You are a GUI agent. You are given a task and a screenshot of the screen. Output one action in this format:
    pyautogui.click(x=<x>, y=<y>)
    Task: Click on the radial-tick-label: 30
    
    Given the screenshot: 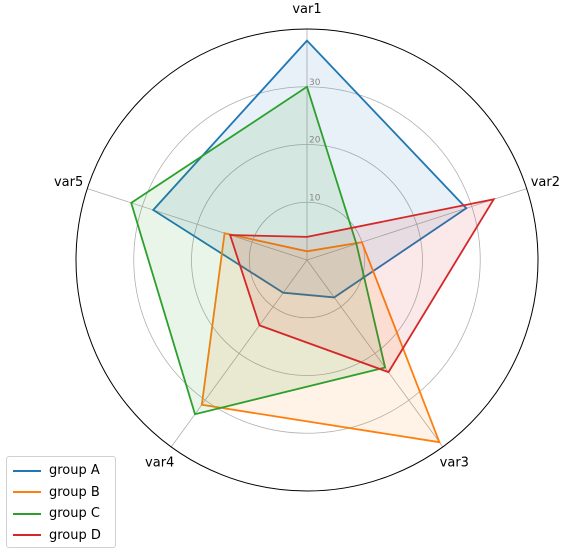 What is the action you would take?
    pyautogui.click(x=315, y=83)
    